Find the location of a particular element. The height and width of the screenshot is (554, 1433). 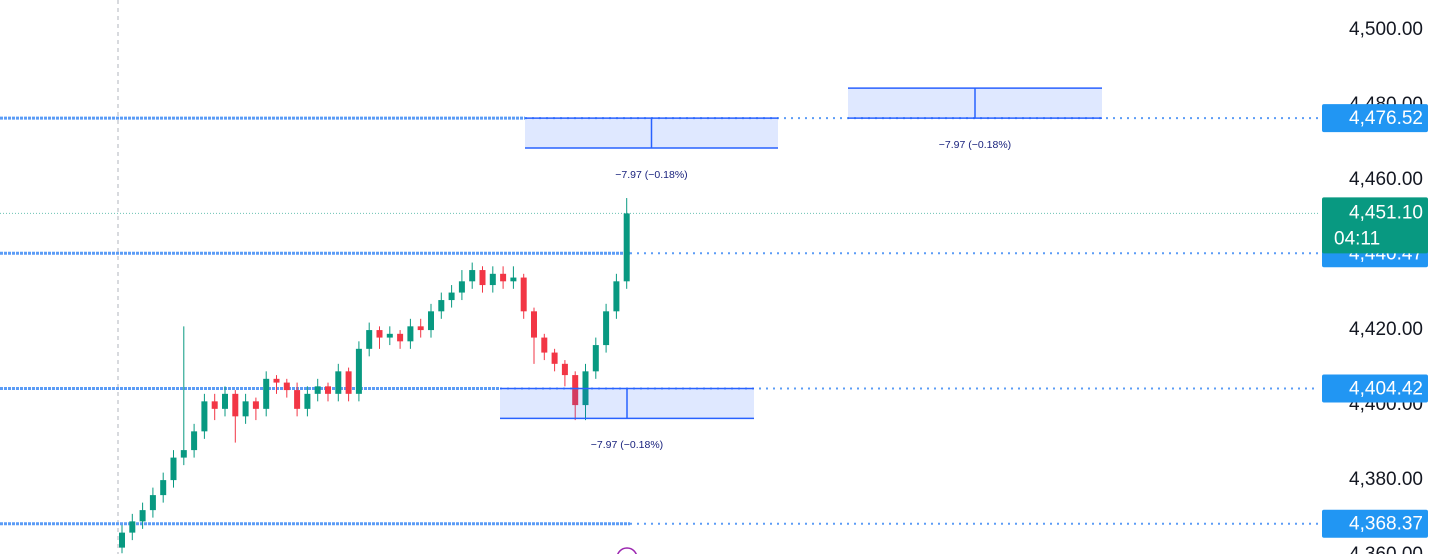

y-tick-label: 4,460.00 is located at coordinates (1386, 179).